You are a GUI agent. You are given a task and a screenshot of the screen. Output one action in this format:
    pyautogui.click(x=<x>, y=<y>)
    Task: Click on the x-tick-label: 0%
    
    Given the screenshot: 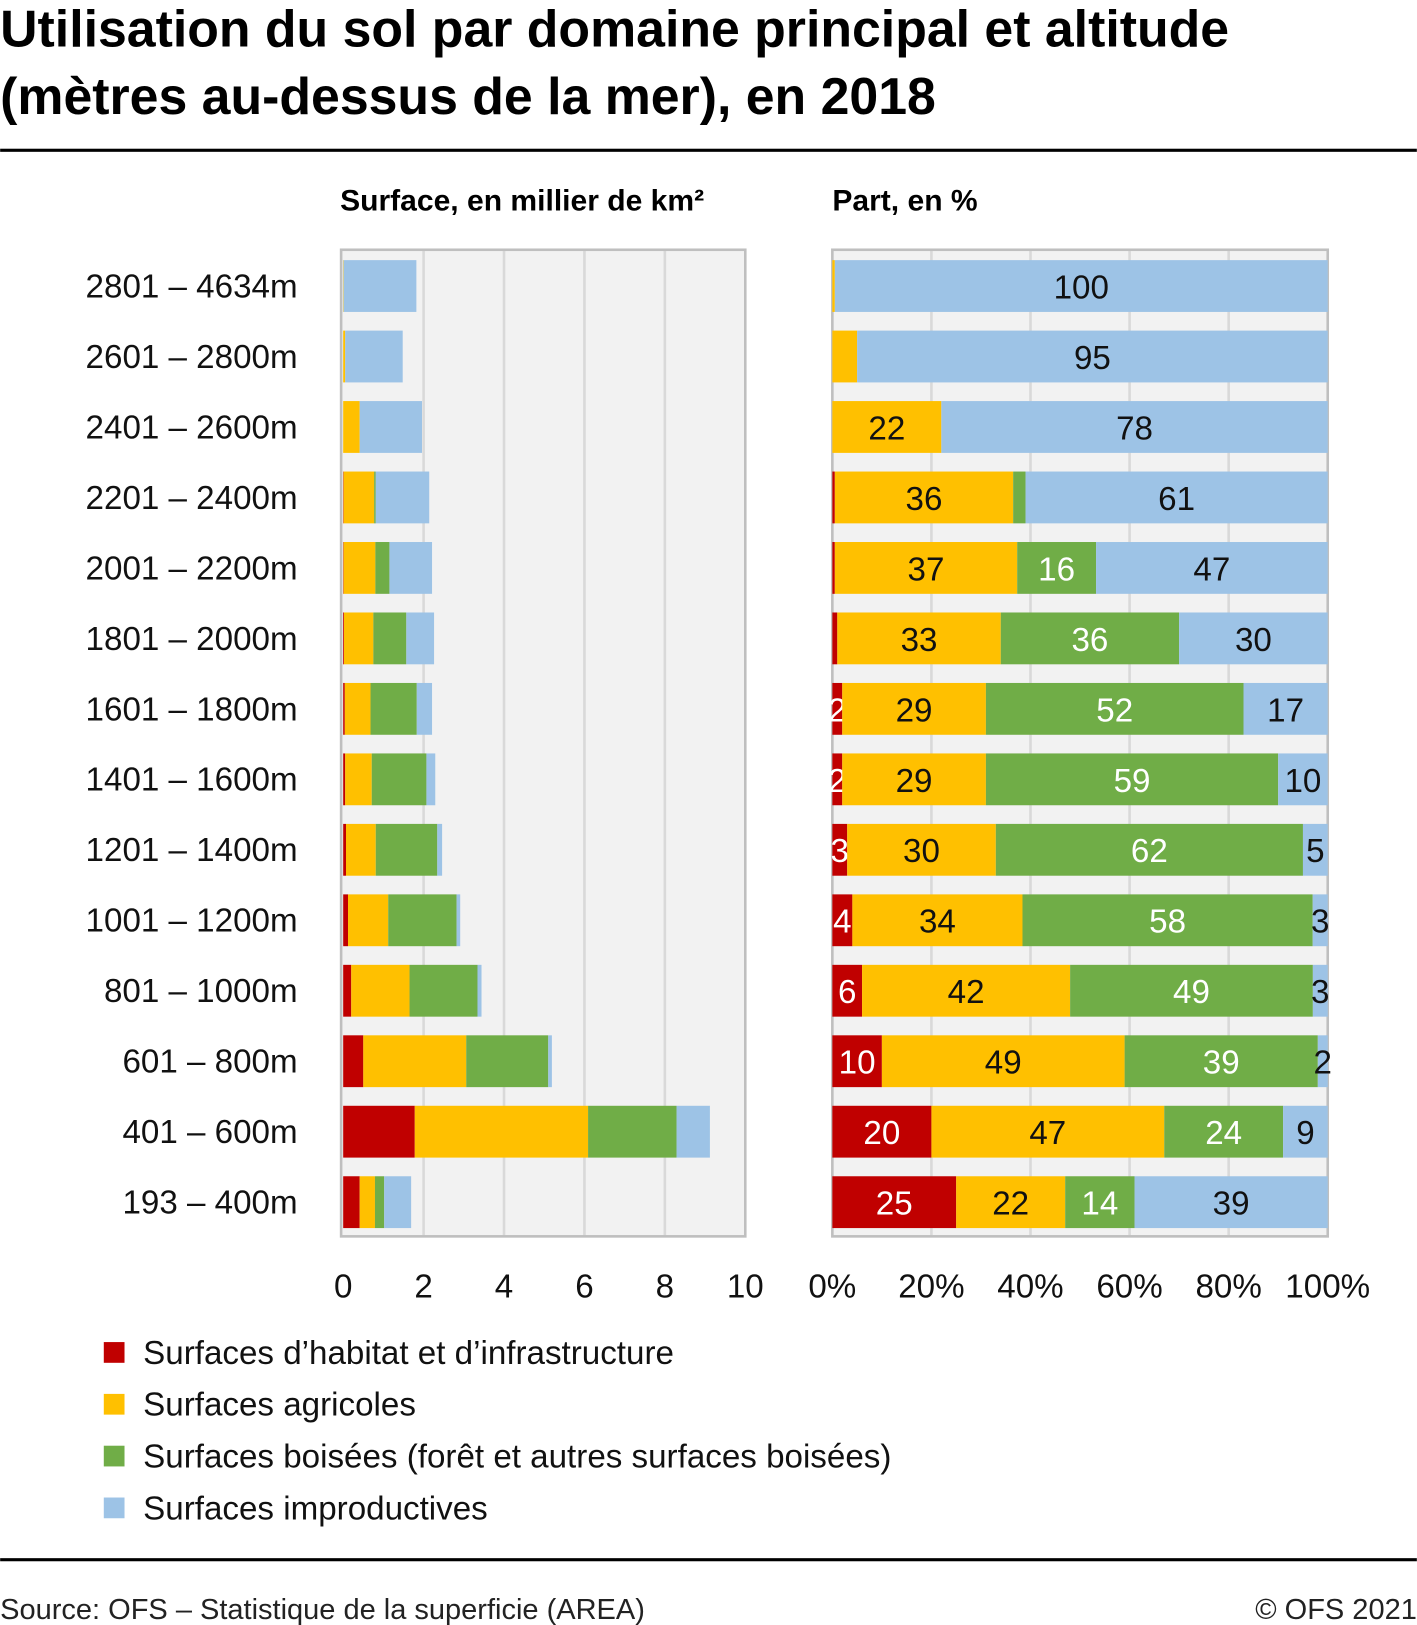 What is the action you would take?
    pyautogui.click(x=832, y=1287)
    